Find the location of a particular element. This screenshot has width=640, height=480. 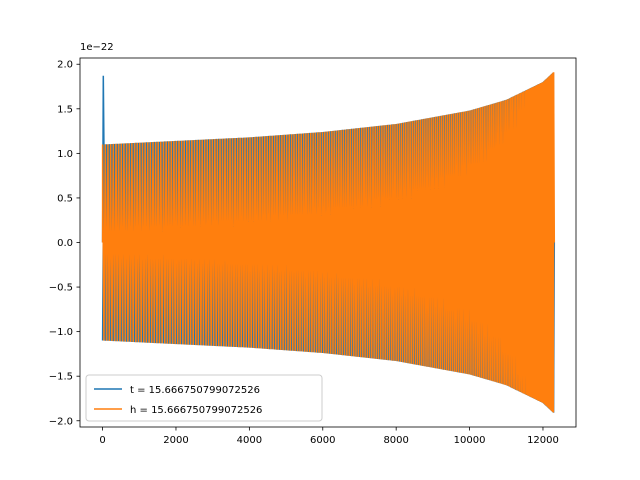

x-axis: 0 2000 4000 6000 8000 10000 12000 is located at coordinates (329, 436).